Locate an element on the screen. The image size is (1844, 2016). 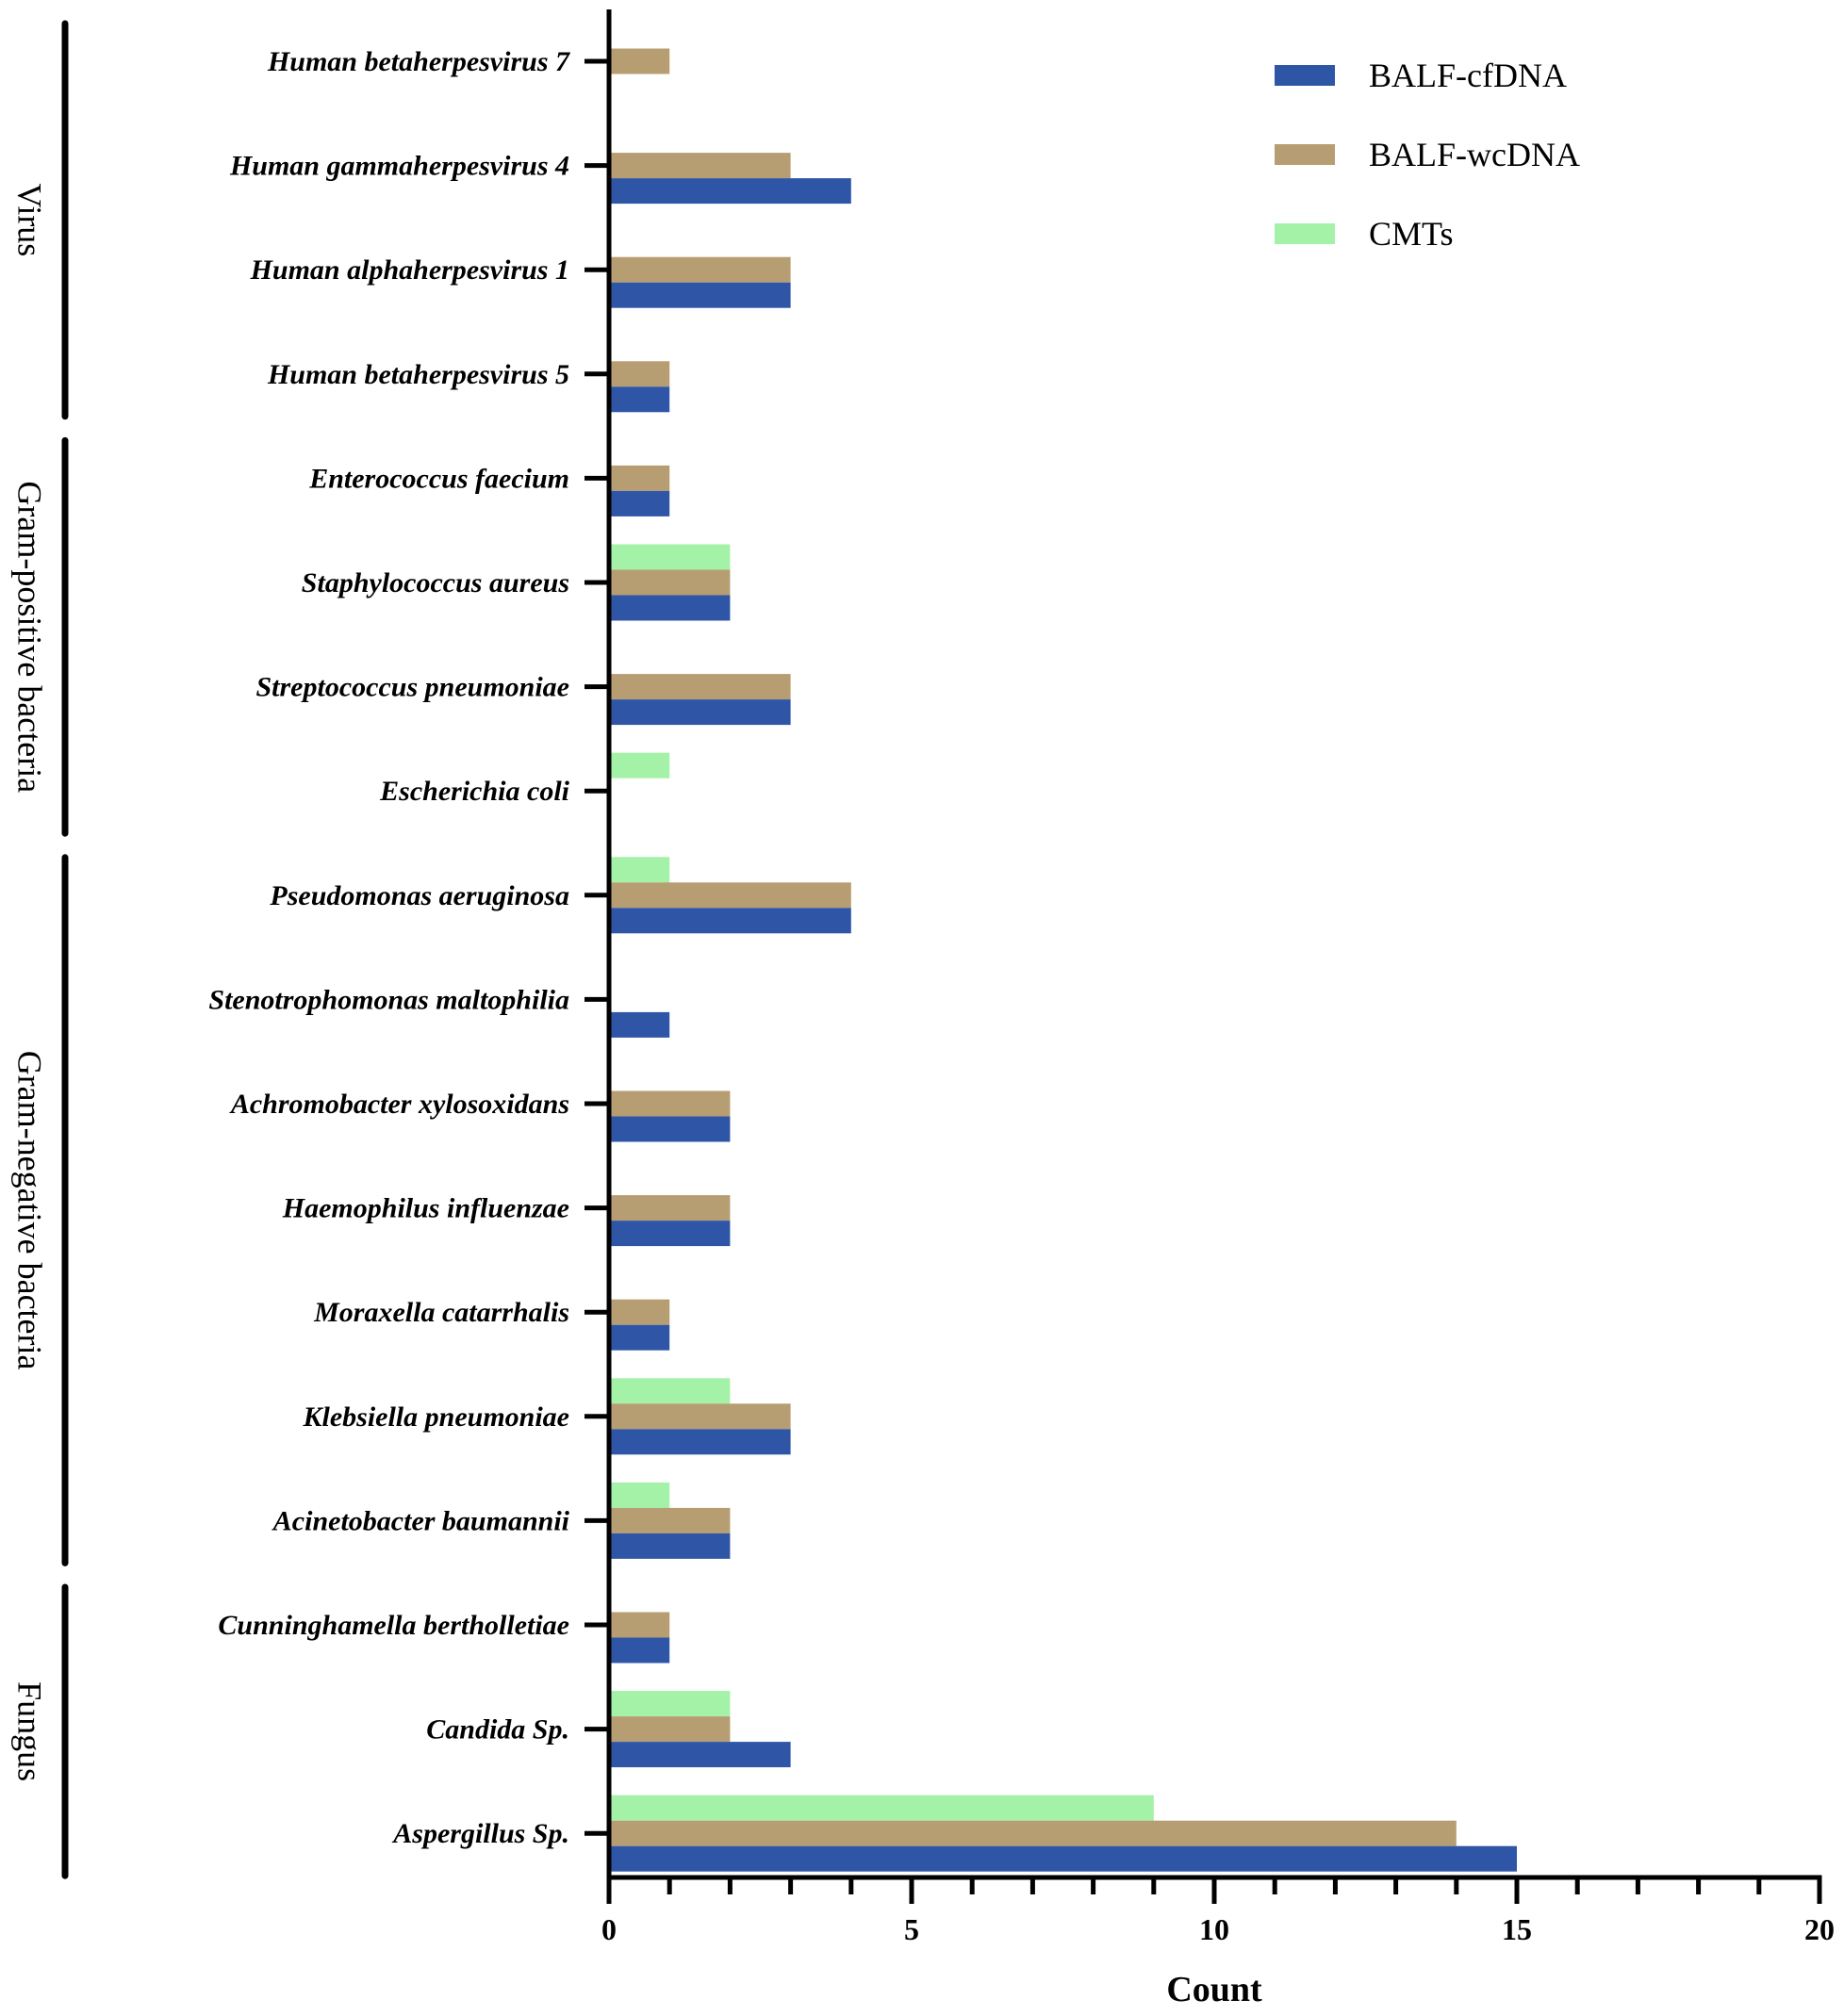
legend-swatch-balf-wcdna is located at coordinates (1305, 154).